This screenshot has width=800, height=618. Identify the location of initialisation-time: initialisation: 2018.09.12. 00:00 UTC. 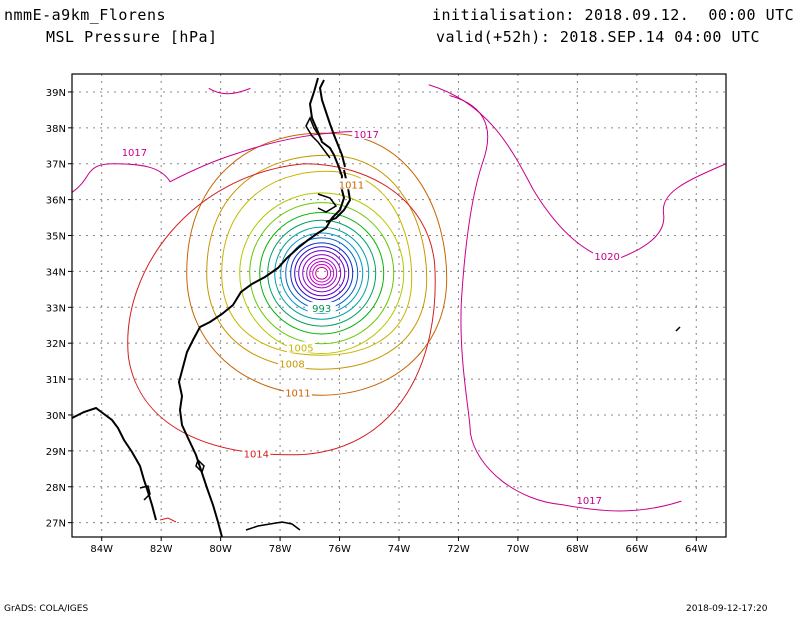
(613, 15).